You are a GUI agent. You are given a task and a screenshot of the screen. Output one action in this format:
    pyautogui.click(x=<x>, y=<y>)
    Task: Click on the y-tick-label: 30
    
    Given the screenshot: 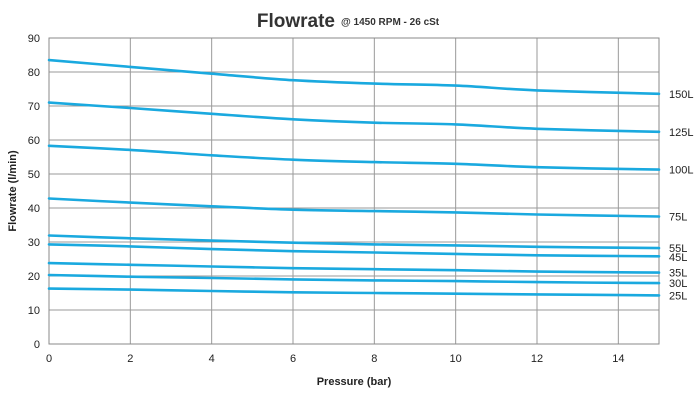 What is the action you would take?
    pyautogui.click(x=34, y=243)
    